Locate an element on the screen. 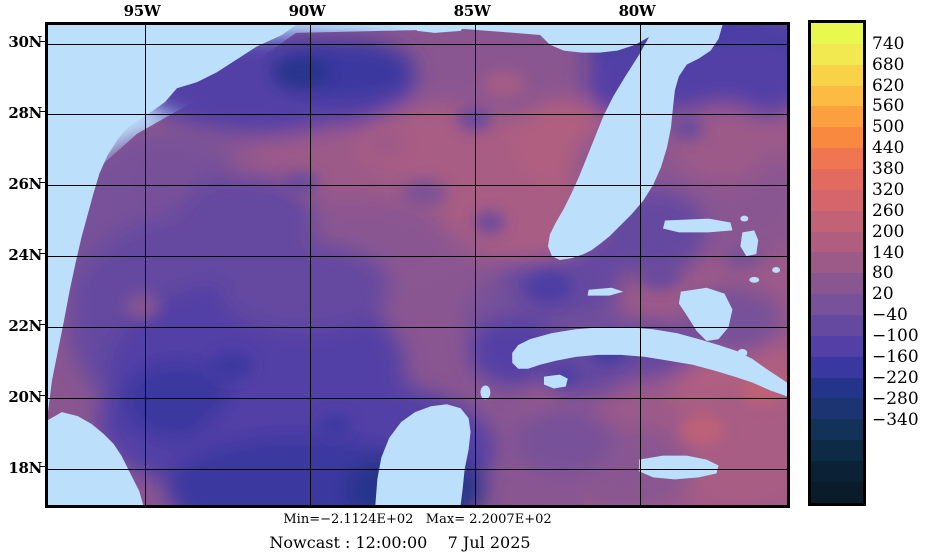 The width and height of the screenshot is (933, 552). lat-tick-18n is located at coordinates (42, 466).